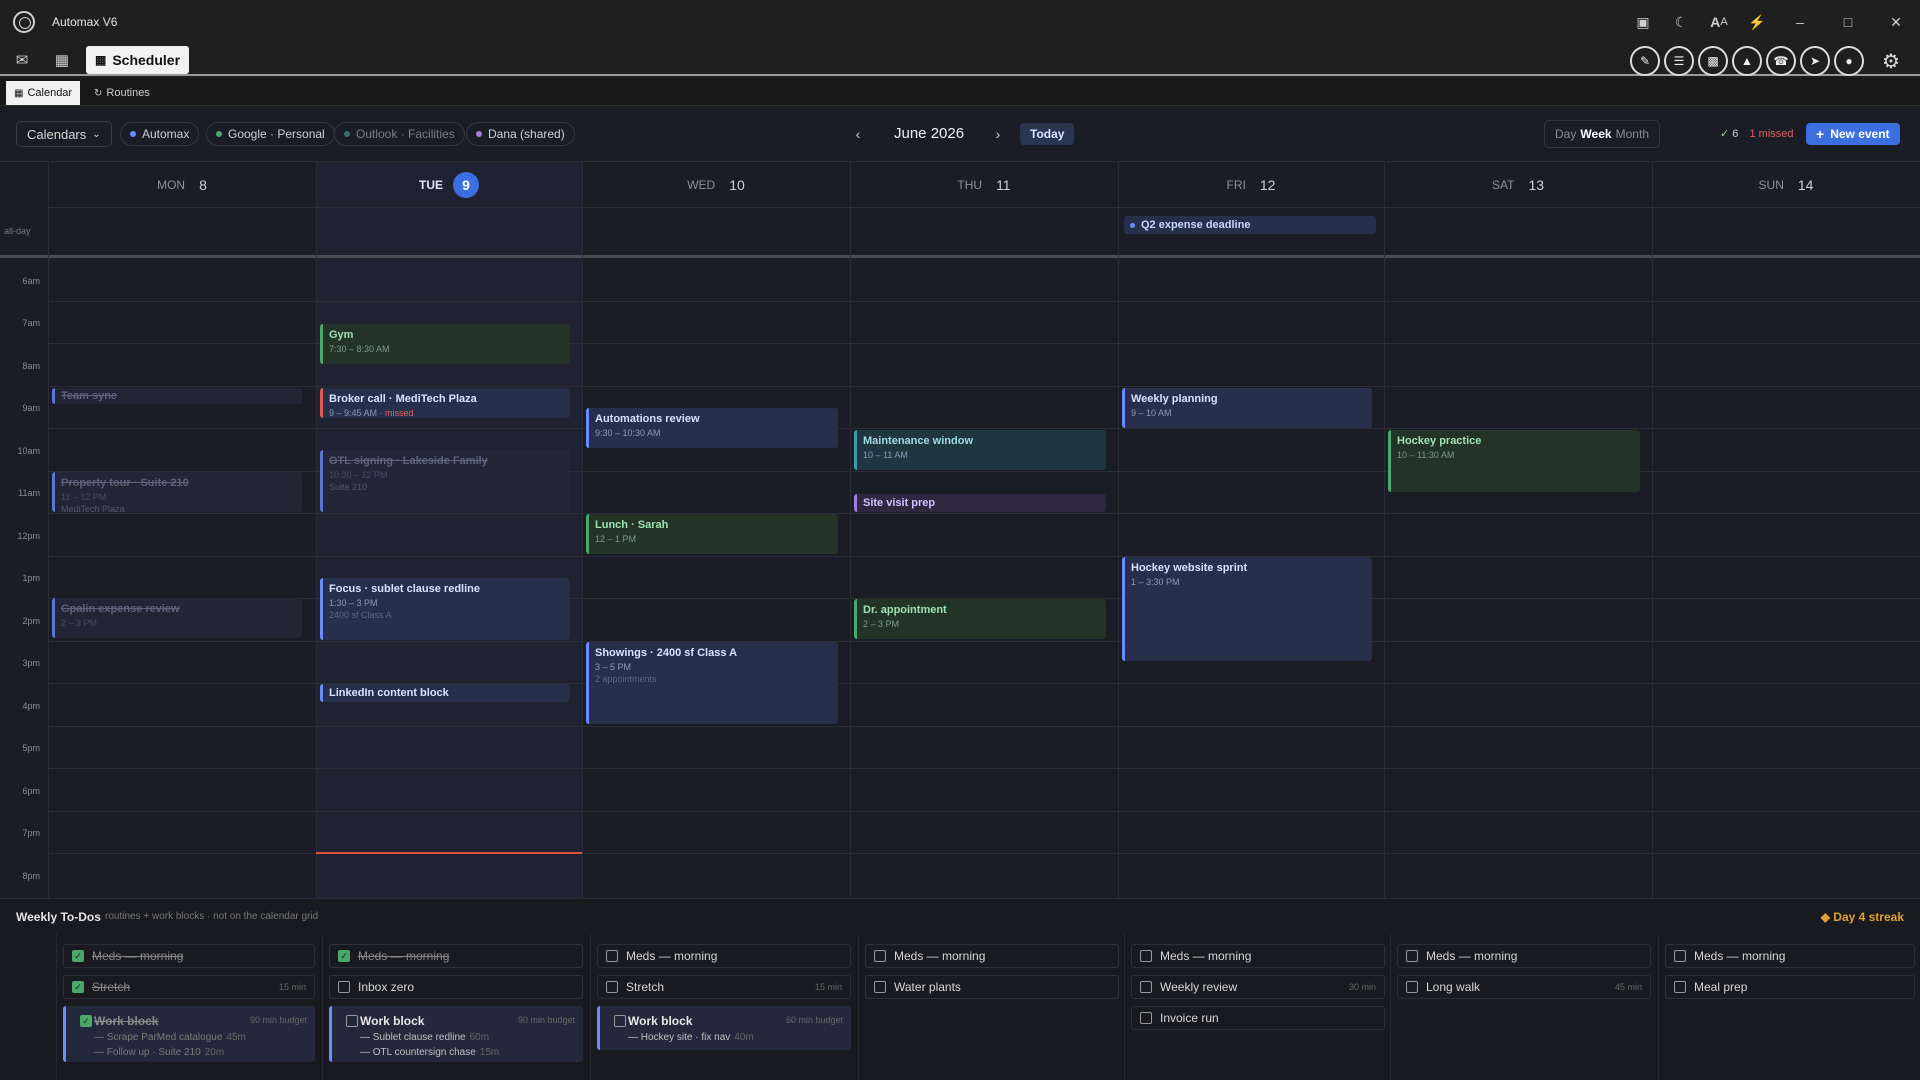 The image size is (1920, 1080). Describe the element at coordinates (22, 60) in the screenshot. I see `chat-icon: ✉` at that location.